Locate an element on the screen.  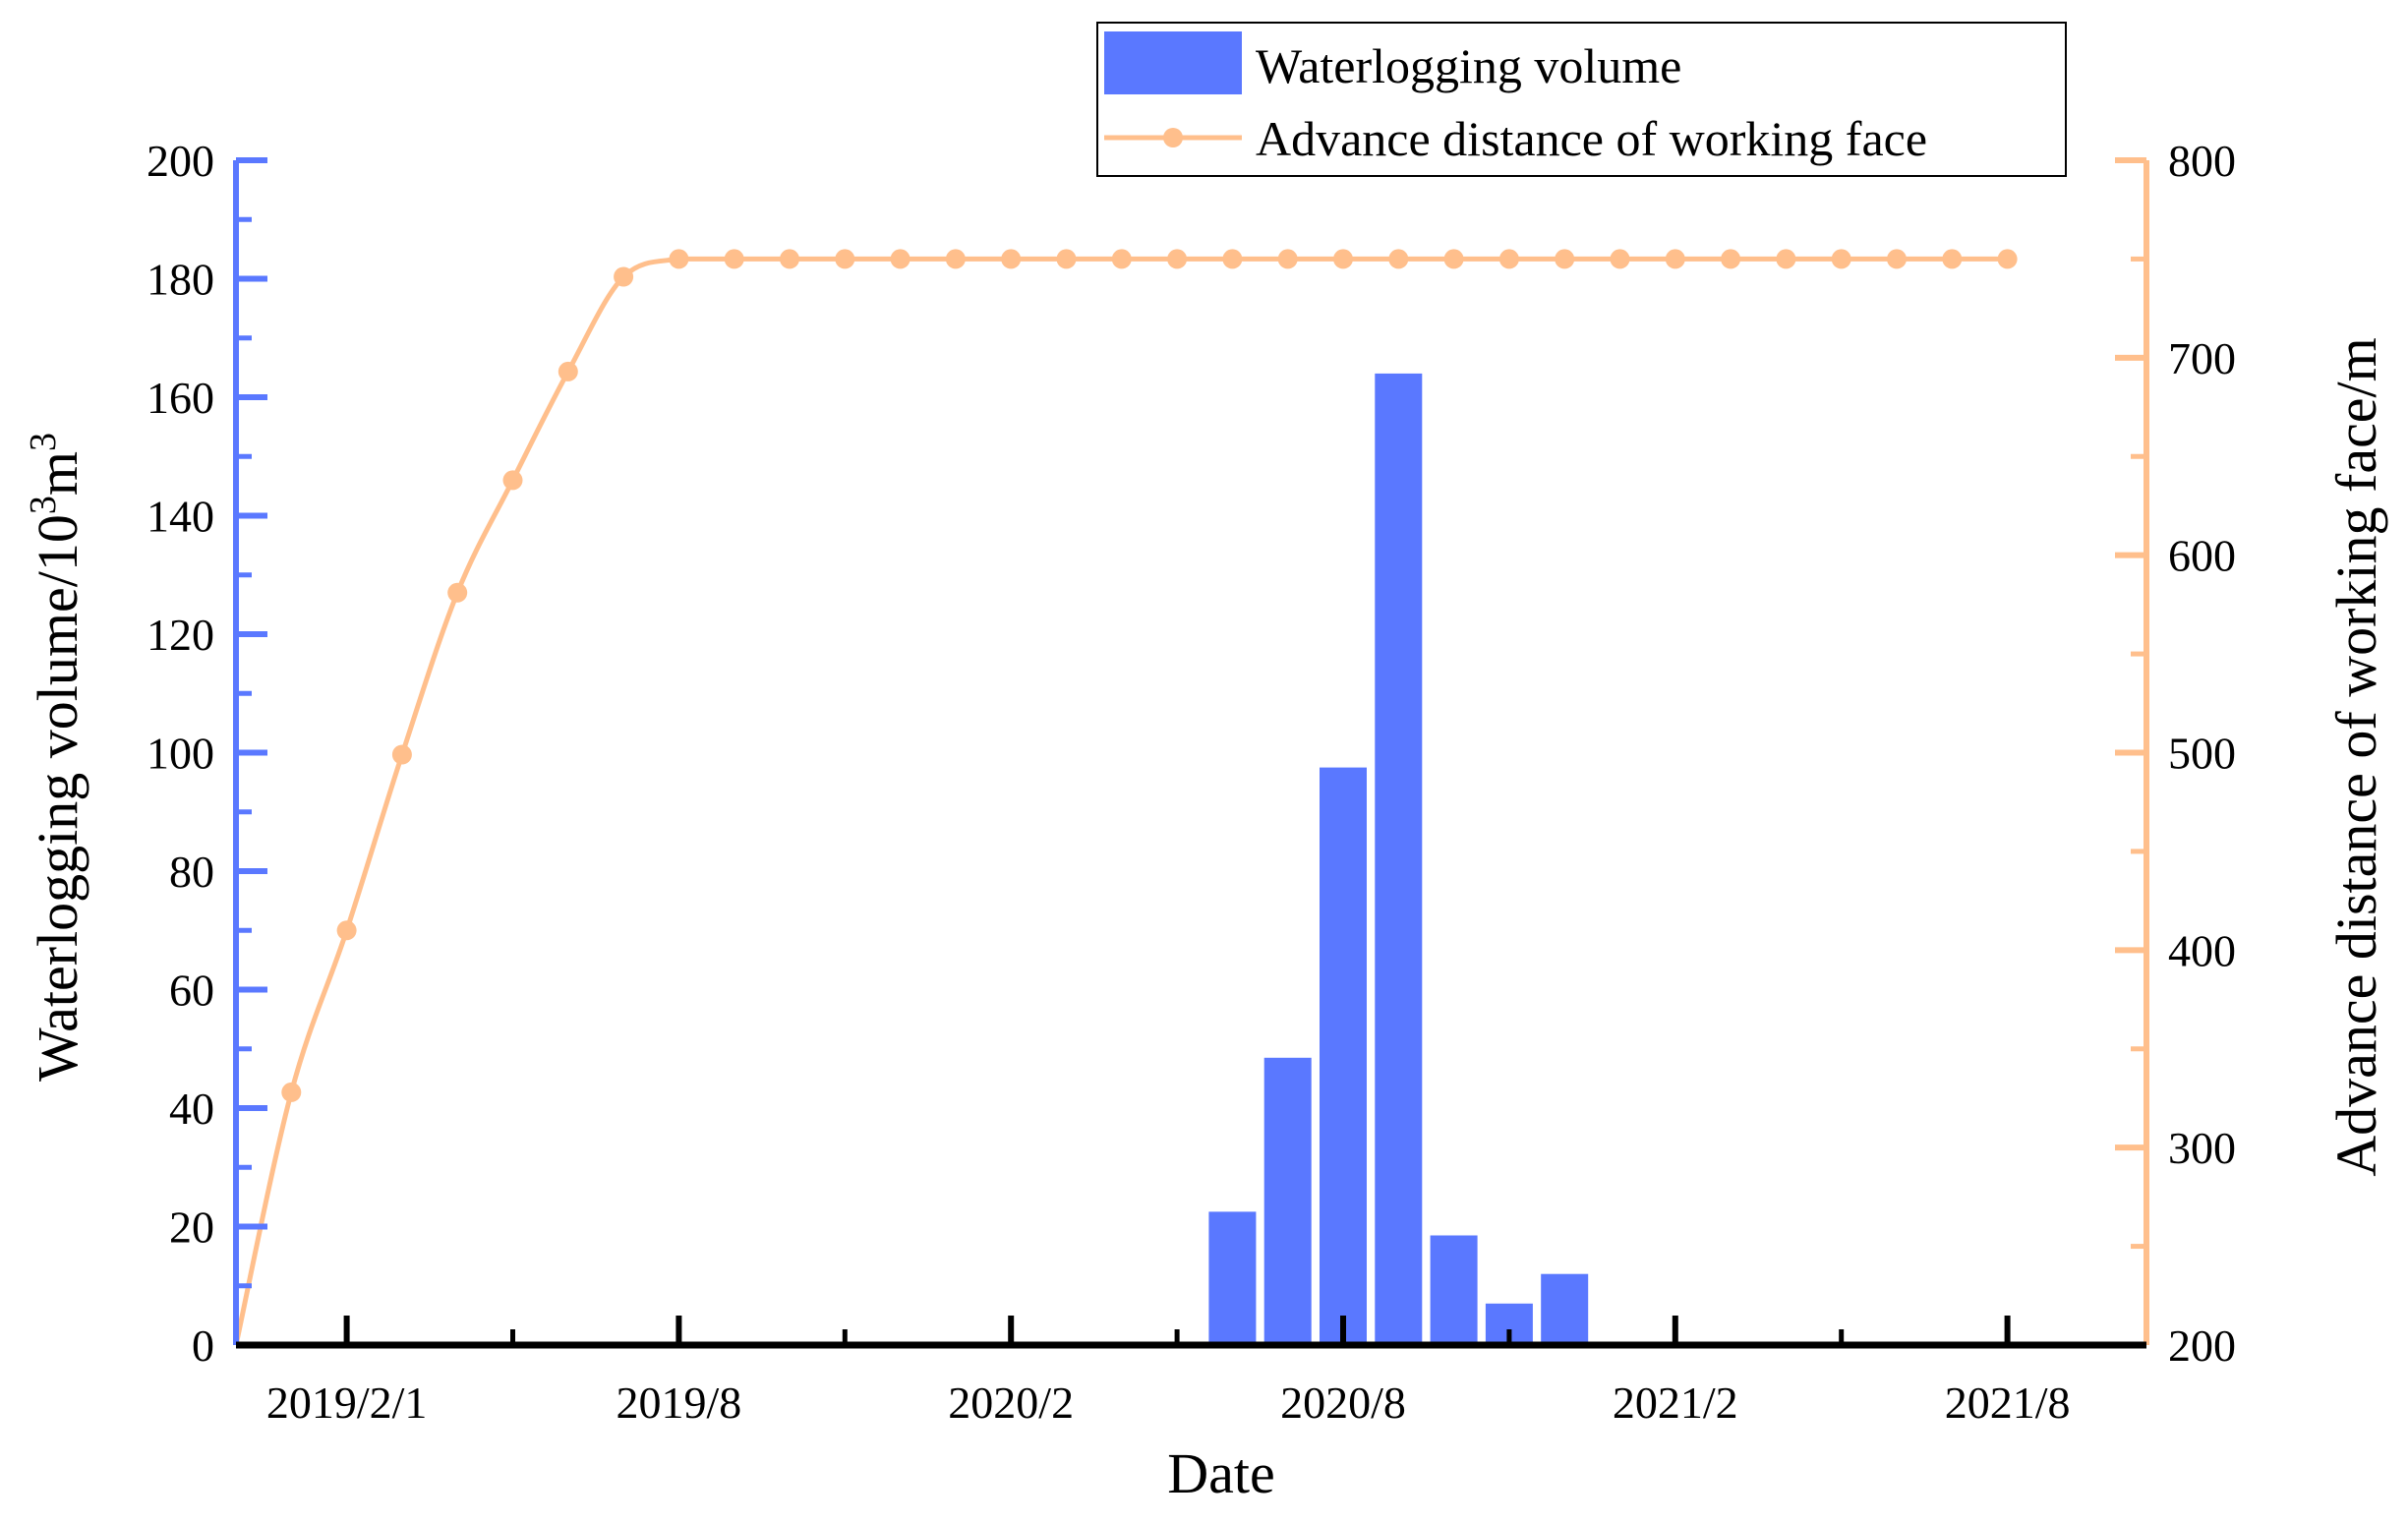
left-tick-label: 40 is located at coordinates (191, 1109).